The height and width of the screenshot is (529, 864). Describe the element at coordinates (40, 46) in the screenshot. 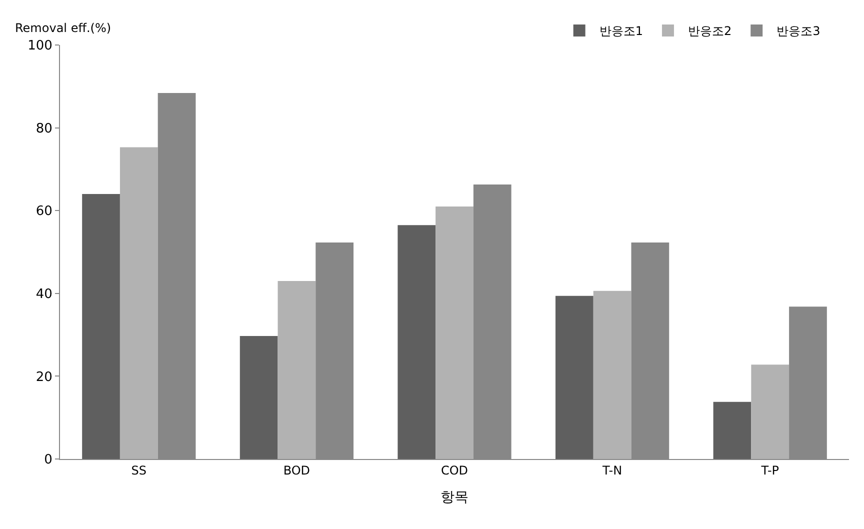

I see `y-tick-label: 100` at that location.